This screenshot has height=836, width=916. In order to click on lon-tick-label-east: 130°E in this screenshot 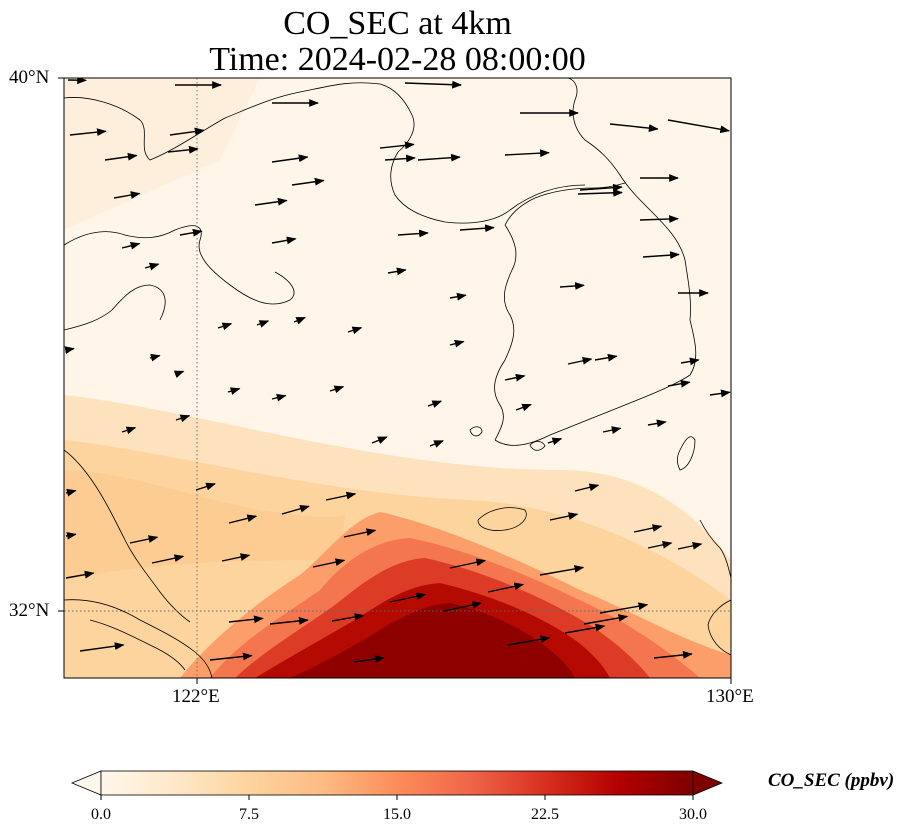, I will do `click(730, 696)`.